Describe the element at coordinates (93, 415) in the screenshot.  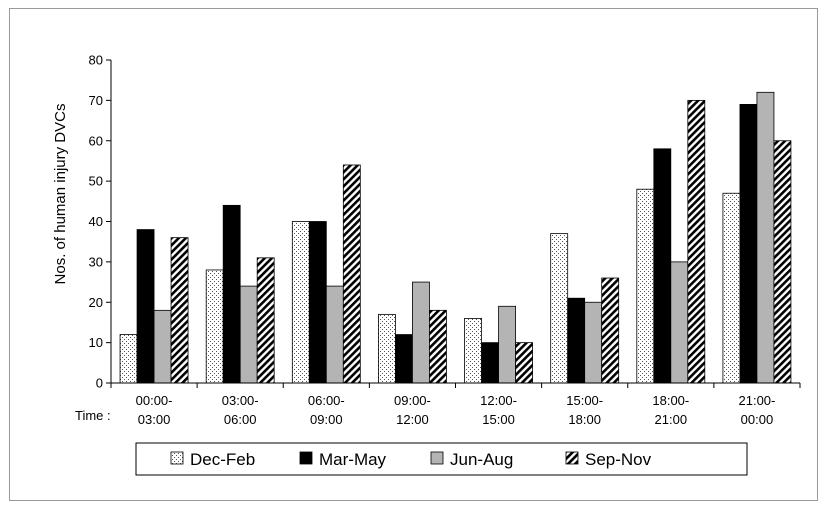
I see `x-axis-prefix: Time :` at that location.